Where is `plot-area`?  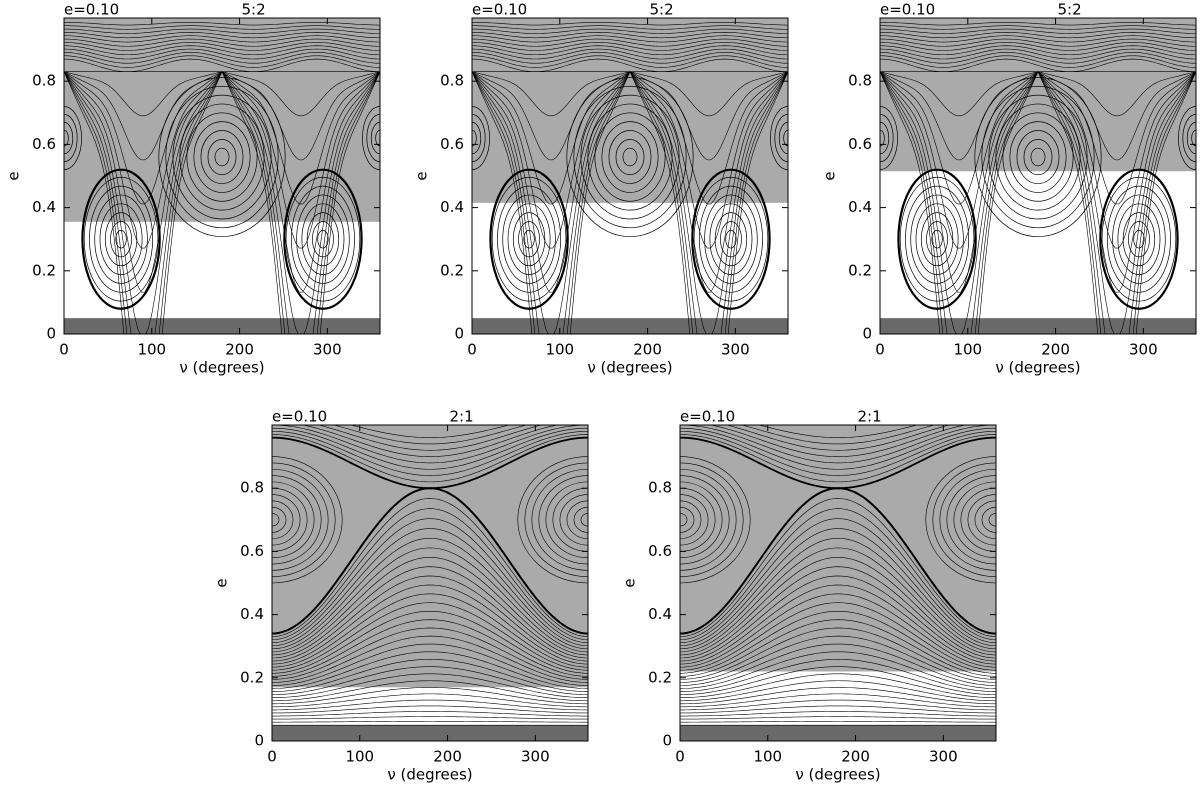
plot-area is located at coordinates (222, 176).